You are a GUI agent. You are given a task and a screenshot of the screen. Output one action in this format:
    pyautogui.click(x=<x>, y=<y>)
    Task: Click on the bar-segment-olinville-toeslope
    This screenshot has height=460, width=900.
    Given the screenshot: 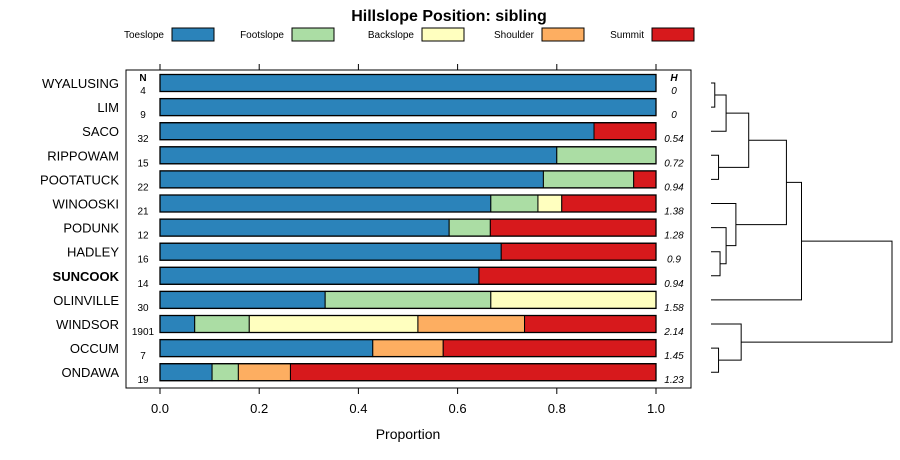 What is the action you would take?
    pyautogui.click(x=242, y=299)
    